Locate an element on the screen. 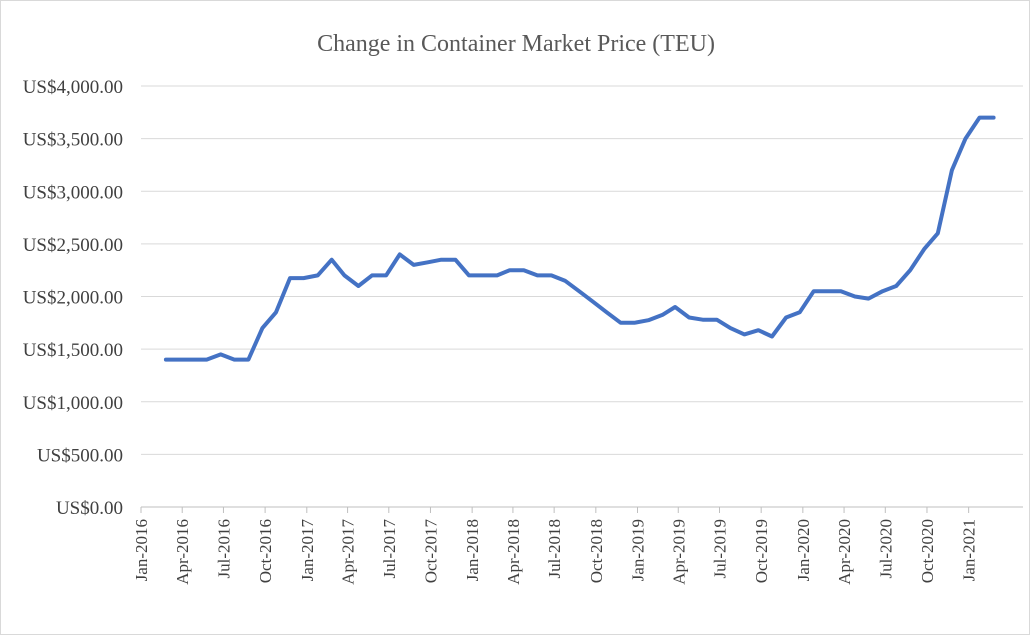 The width and height of the screenshot is (1030, 636). x-tick-label: Oct-2019 is located at coordinates (761, 551).